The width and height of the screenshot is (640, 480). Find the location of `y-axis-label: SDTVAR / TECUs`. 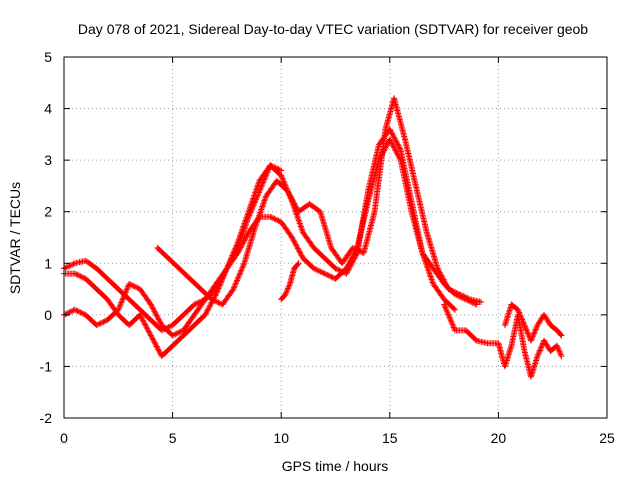

y-axis-label: SDTVAR / TECUs is located at coordinates (15, 238).